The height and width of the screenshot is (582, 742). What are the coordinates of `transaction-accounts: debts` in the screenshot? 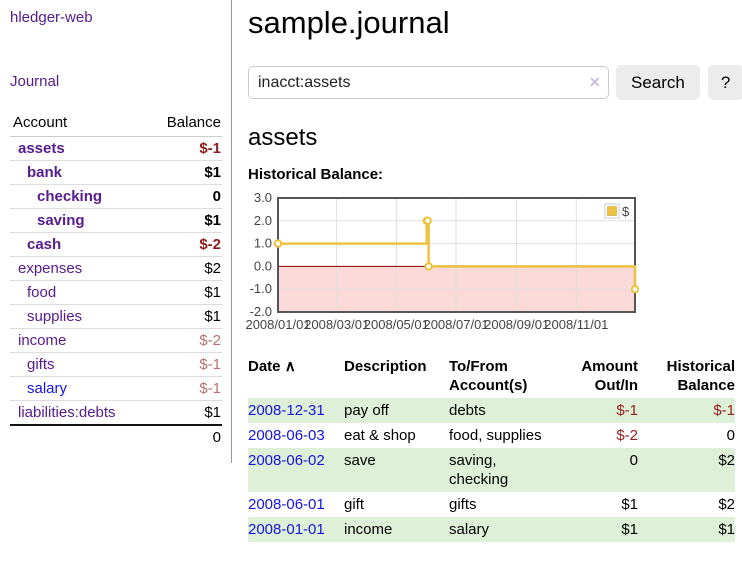 It's located at (467, 410).